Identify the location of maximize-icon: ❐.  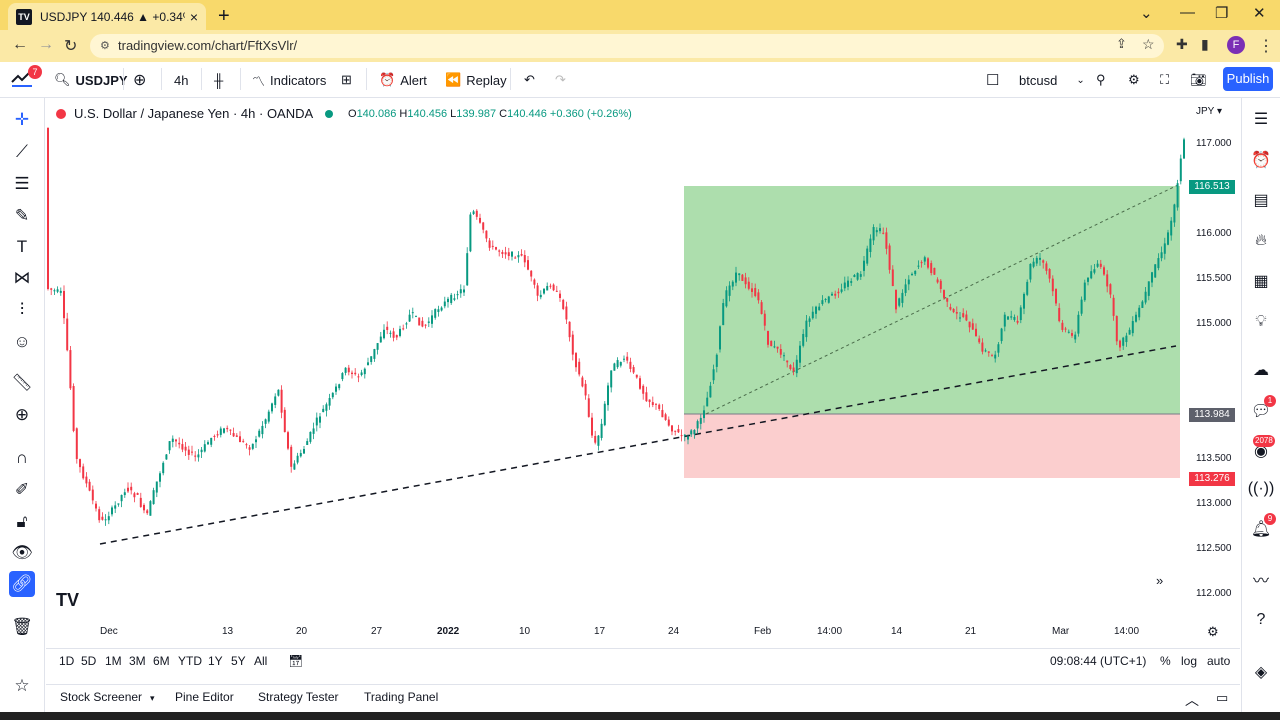
(1222, 13).